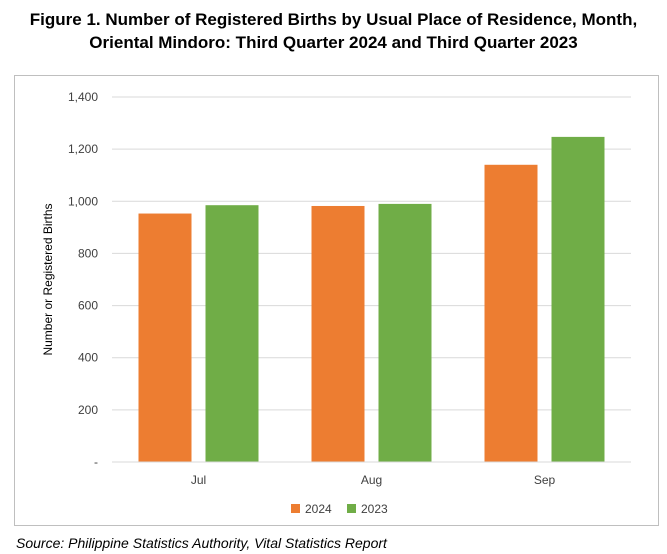 Image resolution: width=667 pixels, height=554 pixels. Describe the element at coordinates (232, 334) in the screenshot. I see `bar-2023-jul` at that location.